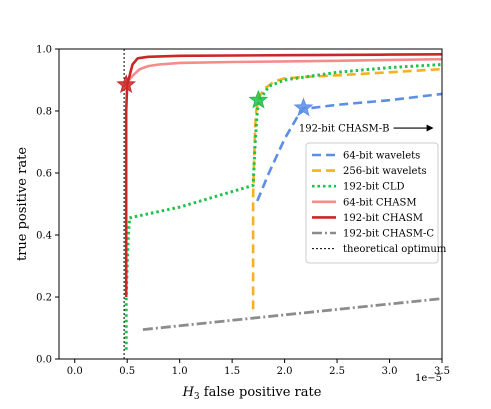 The image size is (491, 409). I want to click on legend-item-192-bit-chasm-c: 192-bit CHASM-C, so click(373, 234).